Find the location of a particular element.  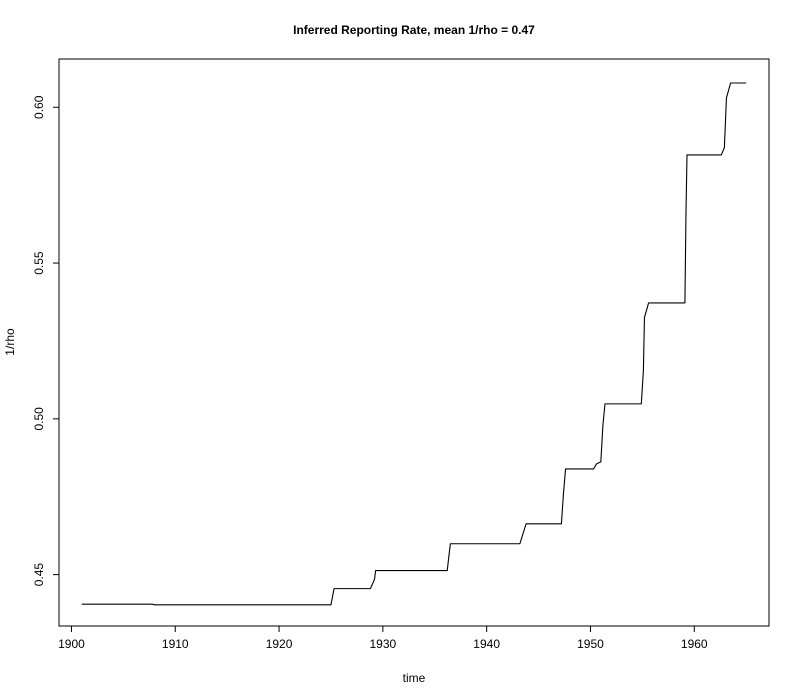

y-axis-label: 1/rho is located at coordinates (10, 342).